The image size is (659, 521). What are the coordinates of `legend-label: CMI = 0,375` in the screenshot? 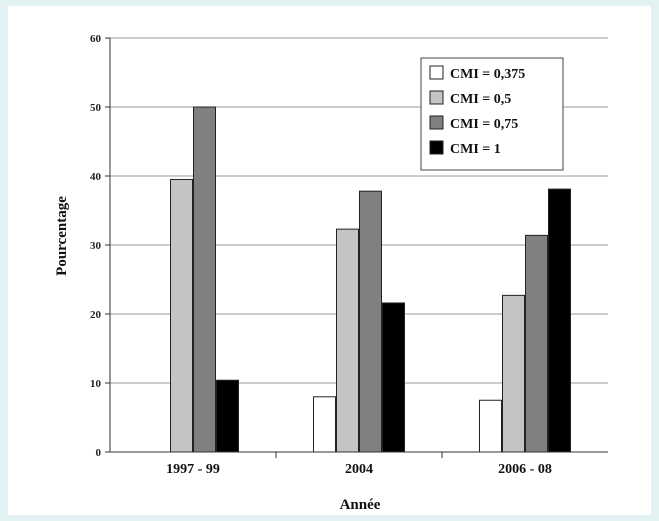 It's located at (487, 74).